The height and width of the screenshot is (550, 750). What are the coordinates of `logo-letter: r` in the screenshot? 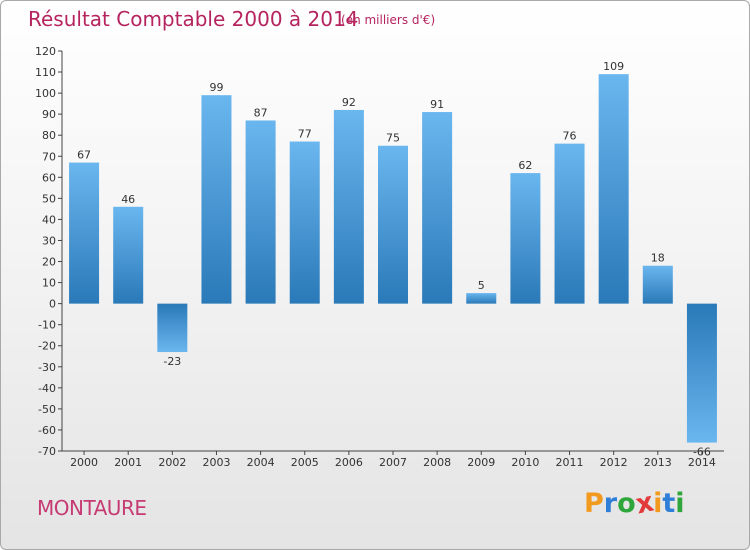 It's located at (610, 503).